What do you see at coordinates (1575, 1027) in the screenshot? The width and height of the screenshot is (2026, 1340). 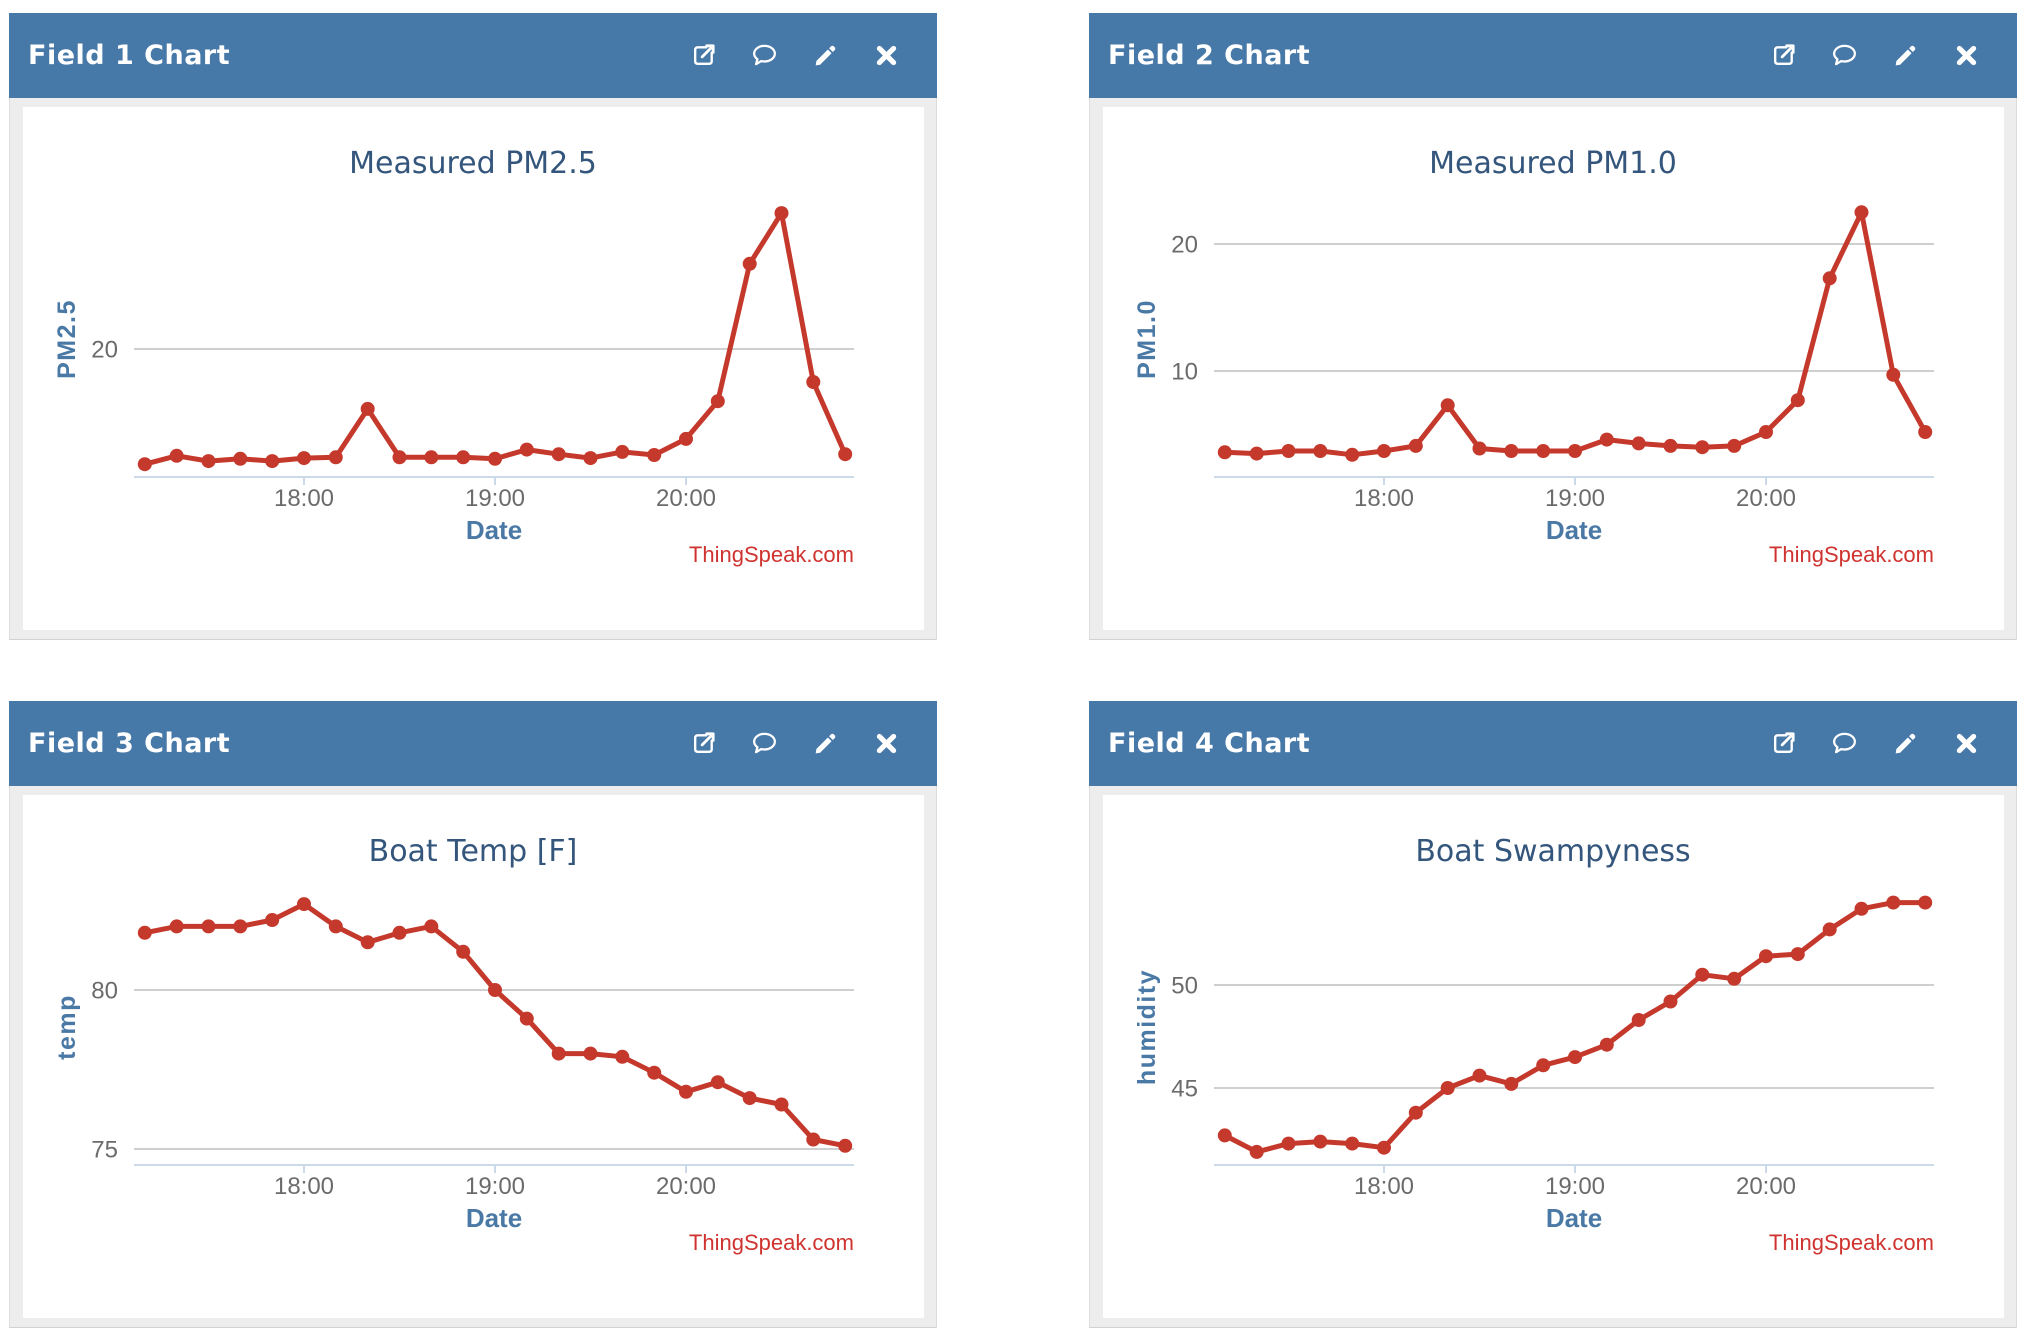 I see `series-humidity` at bounding box center [1575, 1027].